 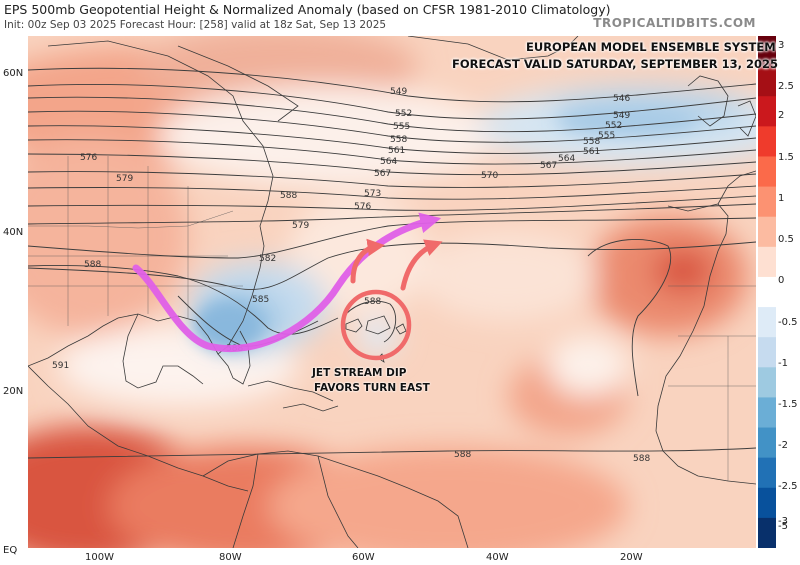 I want to click on lon-label: 40W, so click(x=497, y=557).